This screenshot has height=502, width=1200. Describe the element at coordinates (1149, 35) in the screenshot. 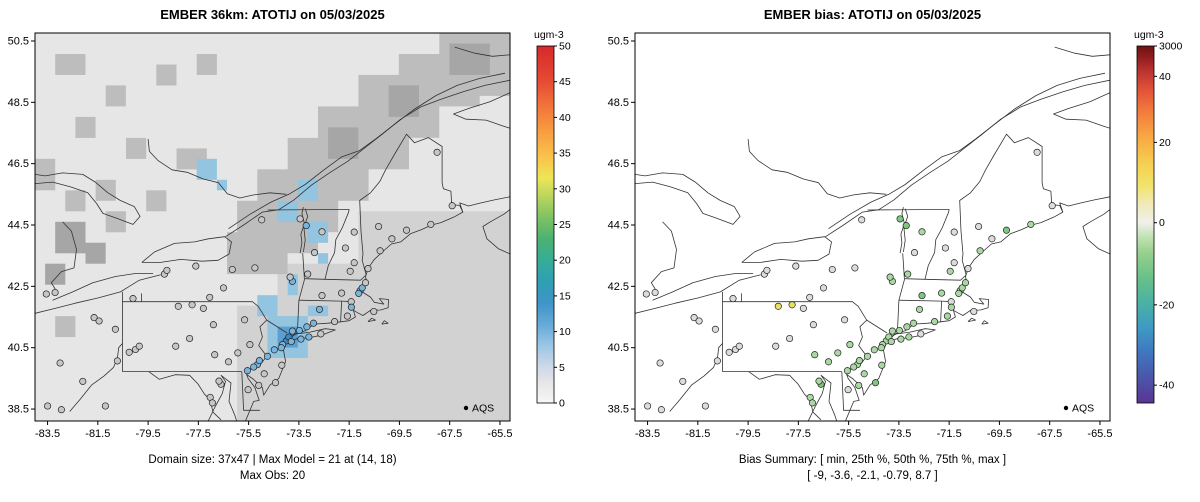

I see `colorbar-unit-label: ugm-3` at that location.